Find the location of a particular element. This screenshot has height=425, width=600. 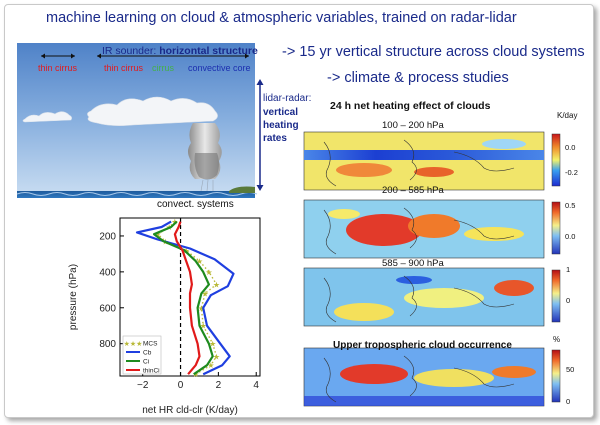

legend-label-ci: Ci is located at coordinates (146, 362).